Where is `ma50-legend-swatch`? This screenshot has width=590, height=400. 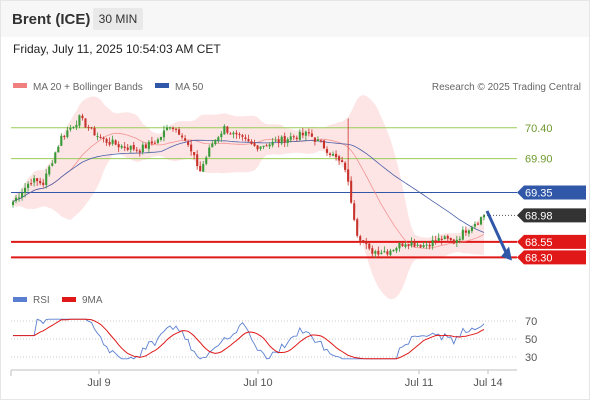 ma50-legend-swatch is located at coordinates (162, 85).